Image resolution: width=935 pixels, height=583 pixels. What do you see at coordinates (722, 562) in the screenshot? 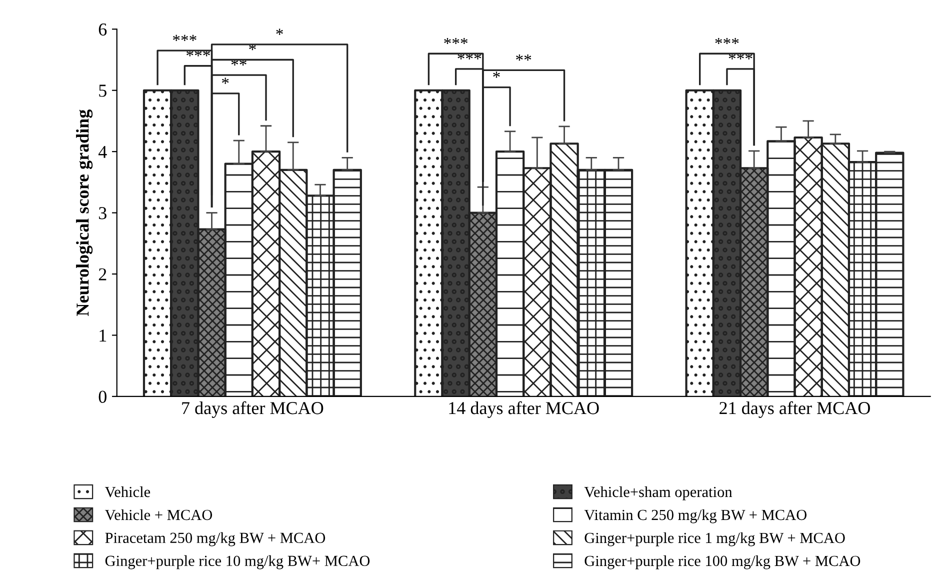
I see `legend-label: Ginger+purple rice 100 mg/kg BW + MCAO` at bounding box center [722, 562].